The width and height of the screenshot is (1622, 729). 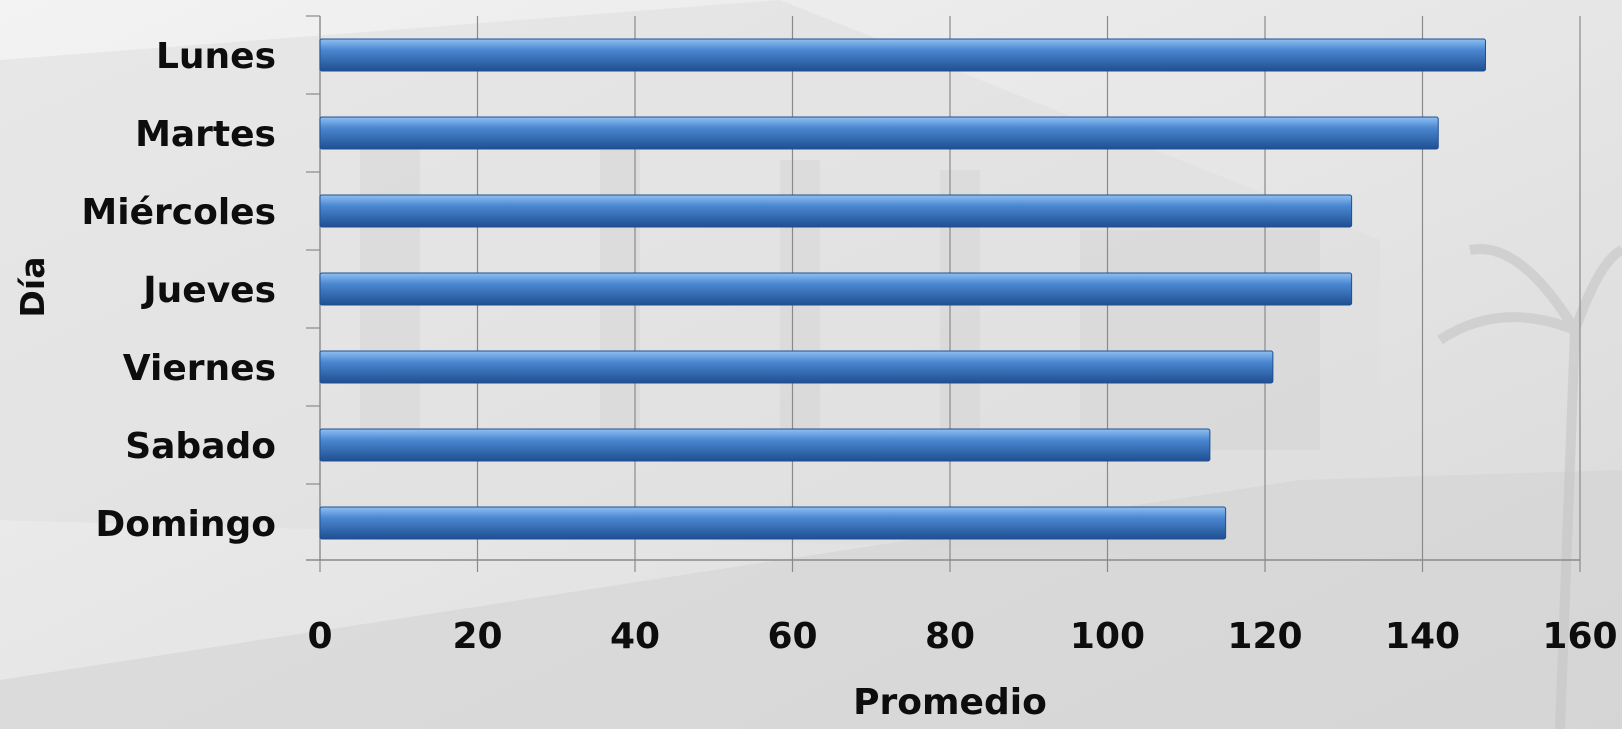 I want to click on category-label: Sabado, so click(x=200, y=446).